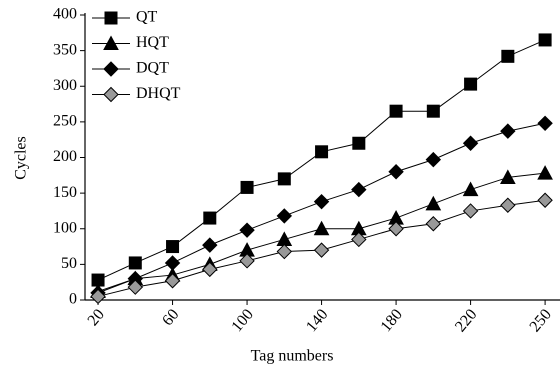 This screenshot has height=372, width=560. Describe the element at coordinates (317, 320) in the screenshot. I see `x-tick-label: 140` at that location.